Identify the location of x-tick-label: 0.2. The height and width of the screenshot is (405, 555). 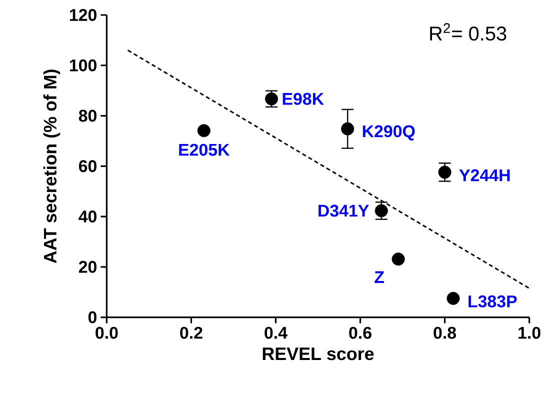
(191, 332).